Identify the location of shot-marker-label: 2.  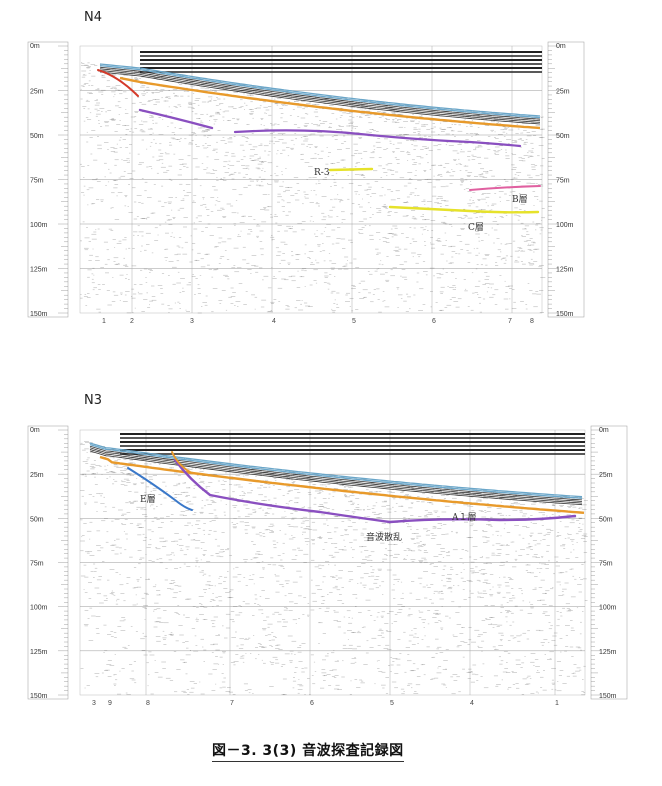
(132, 321).